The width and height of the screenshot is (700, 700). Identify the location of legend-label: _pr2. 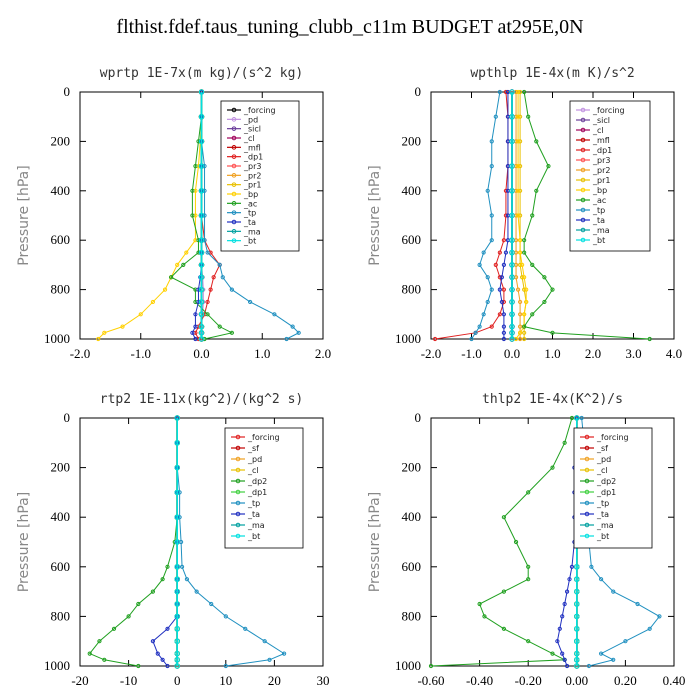
(601, 170).